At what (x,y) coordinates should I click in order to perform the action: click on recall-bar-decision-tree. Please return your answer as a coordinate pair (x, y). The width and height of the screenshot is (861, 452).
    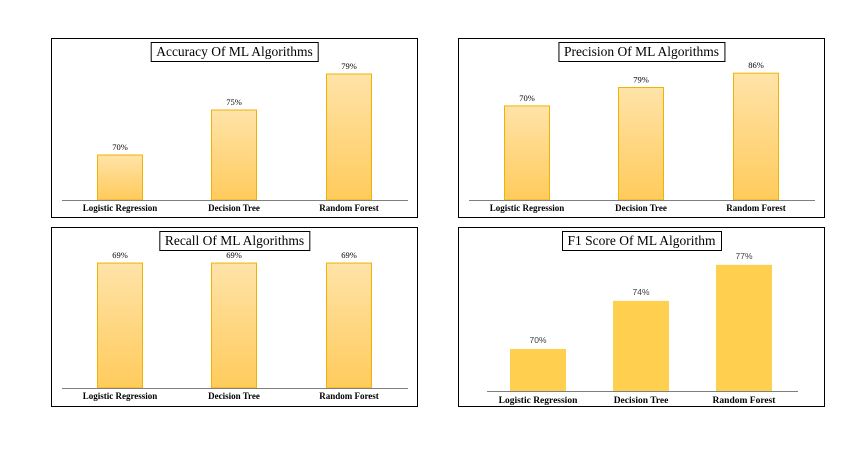
    Looking at the image, I should click on (234, 325).